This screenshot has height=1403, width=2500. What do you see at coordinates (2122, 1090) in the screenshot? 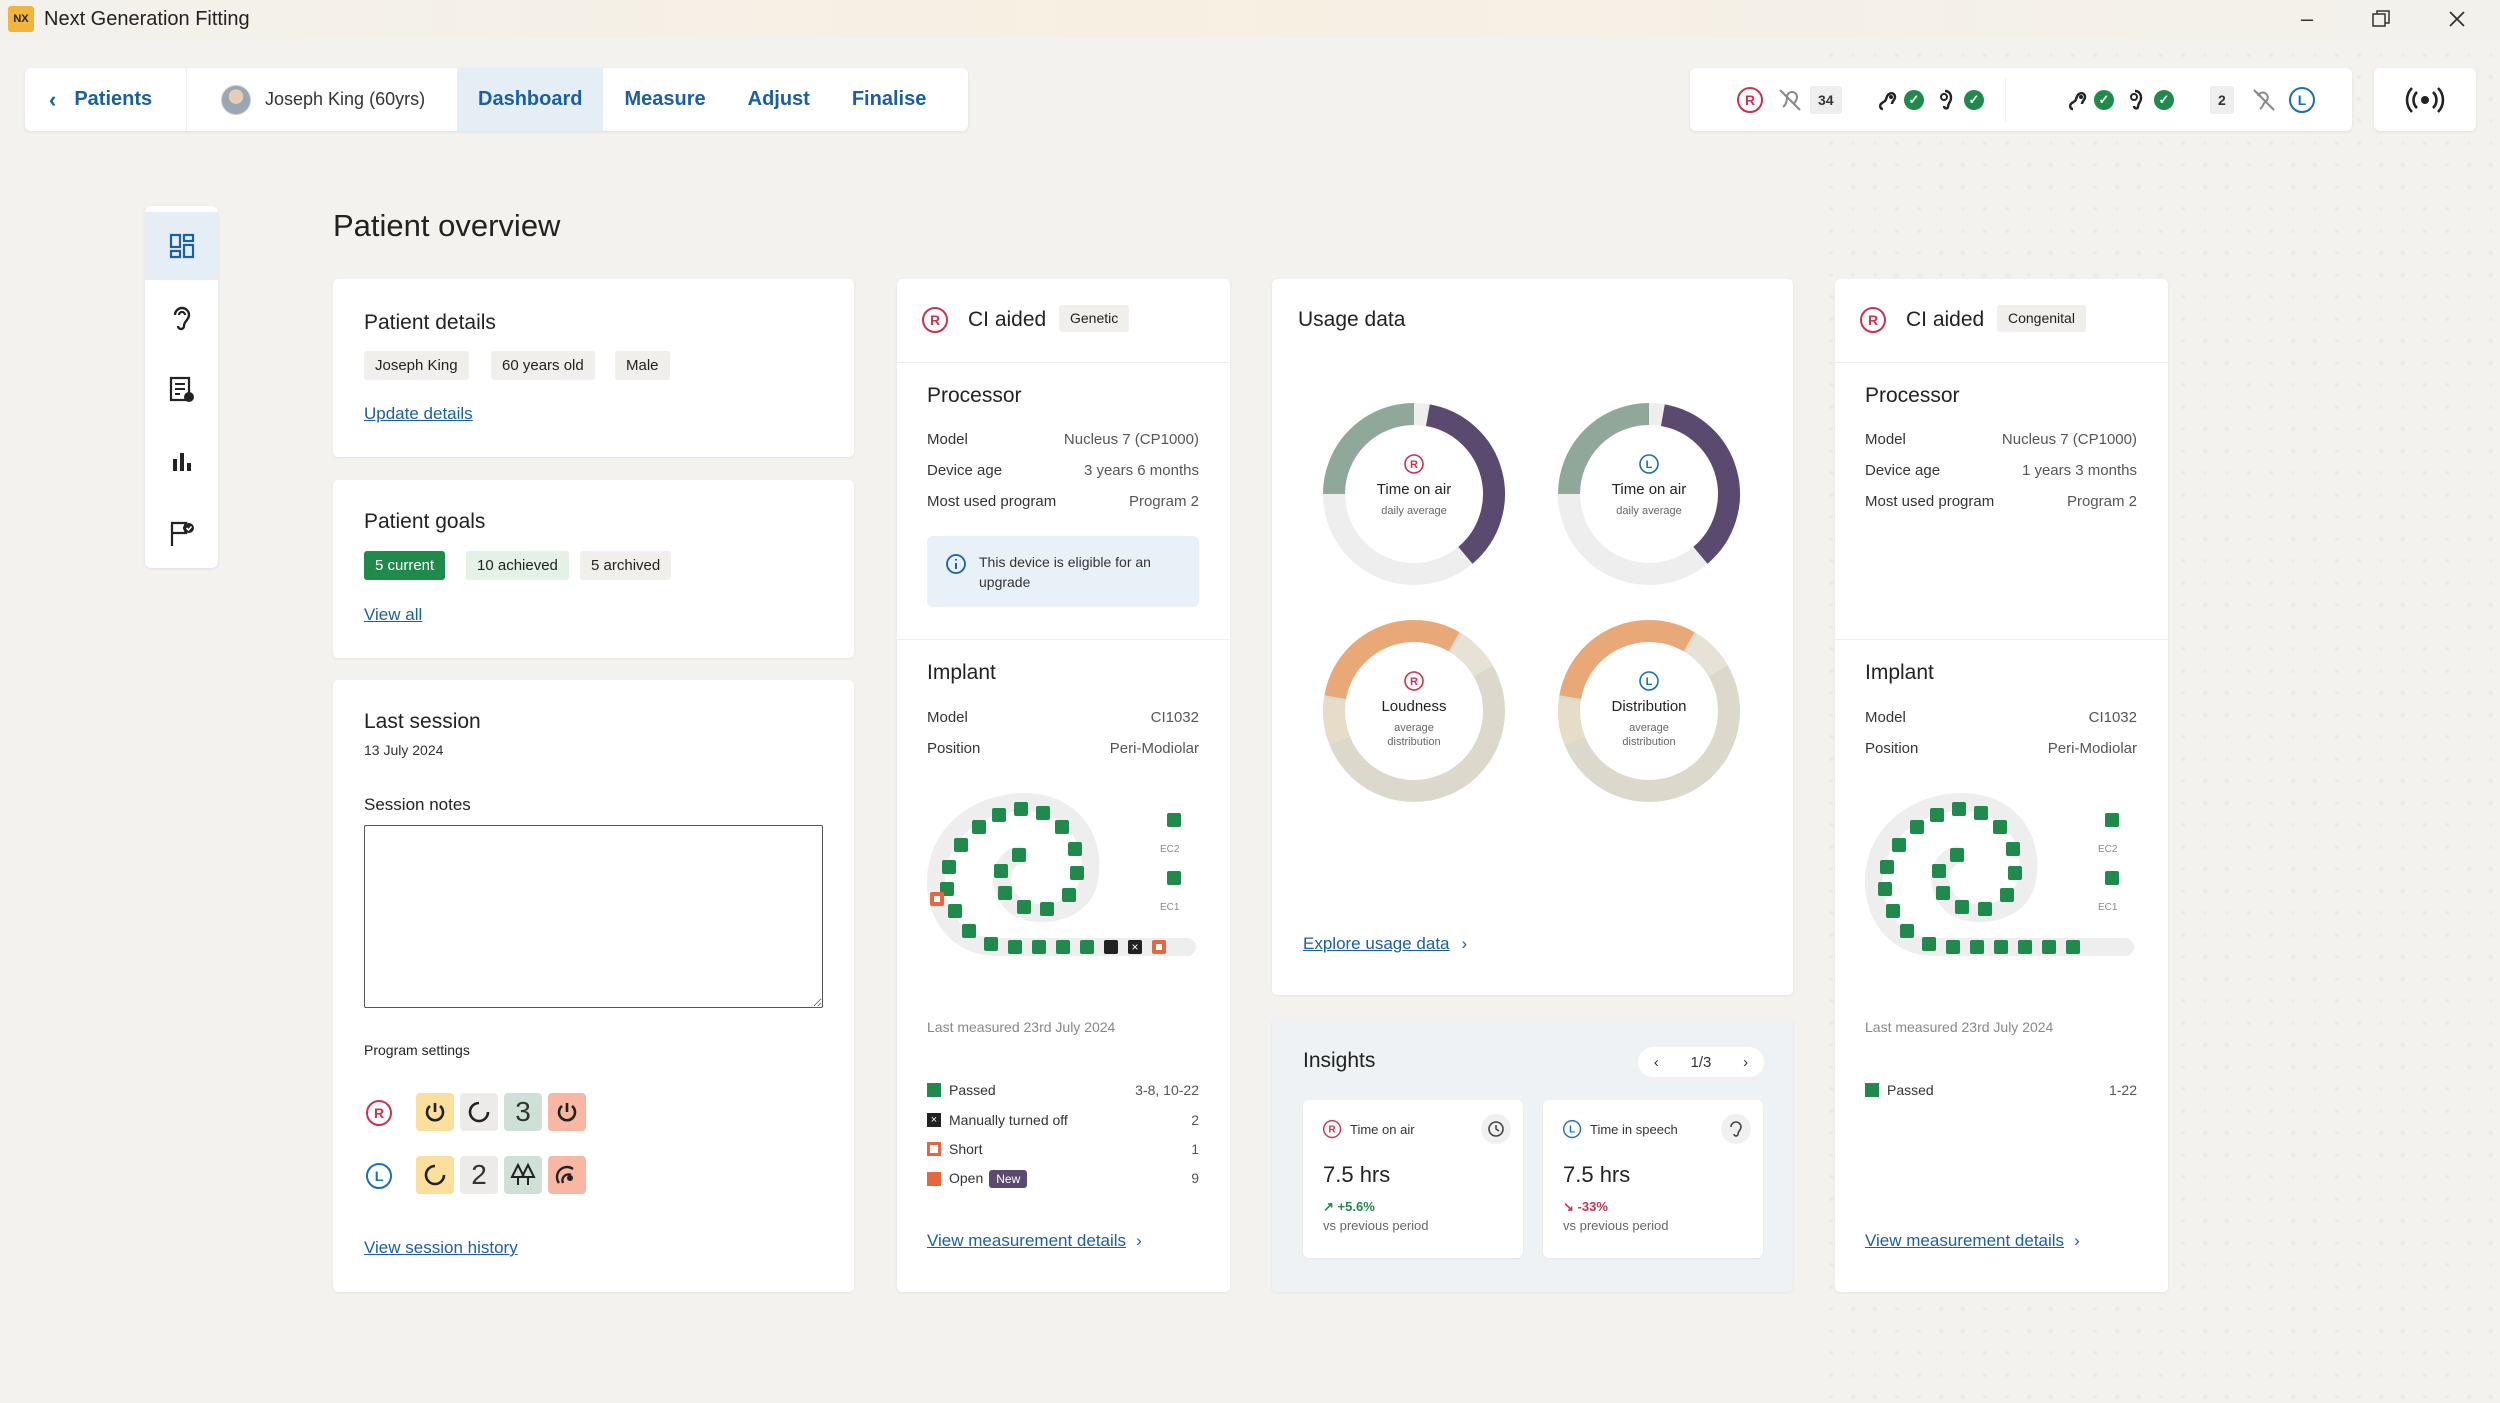
I see `passed-value: 1-22` at bounding box center [2122, 1090].